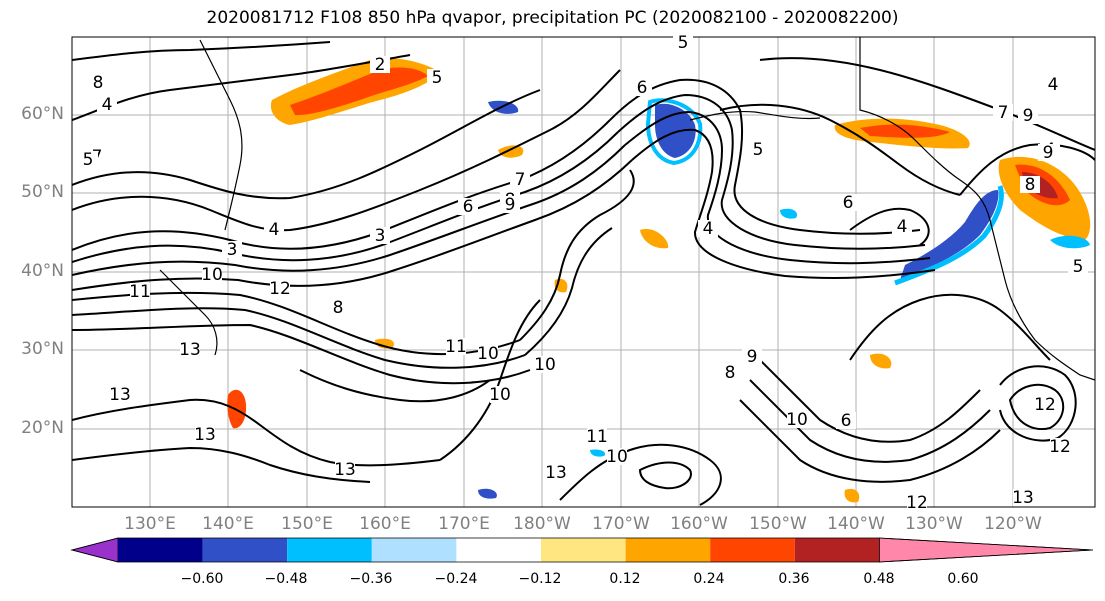  What do you see at coordinates (934, 524) in the screenshot?
I see `lon-label-130w: 130°W` at bounding box center [934, 524].